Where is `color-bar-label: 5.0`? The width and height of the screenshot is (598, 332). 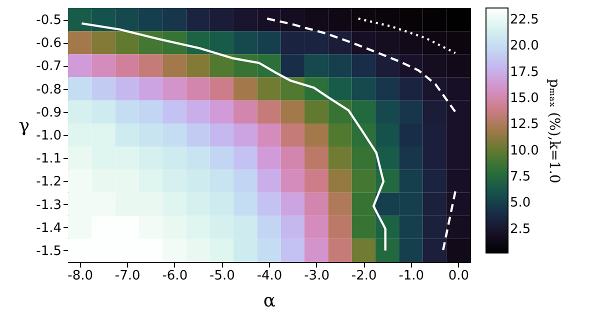
color-bar-label: 5.0 is located at coordinates (520, 203).